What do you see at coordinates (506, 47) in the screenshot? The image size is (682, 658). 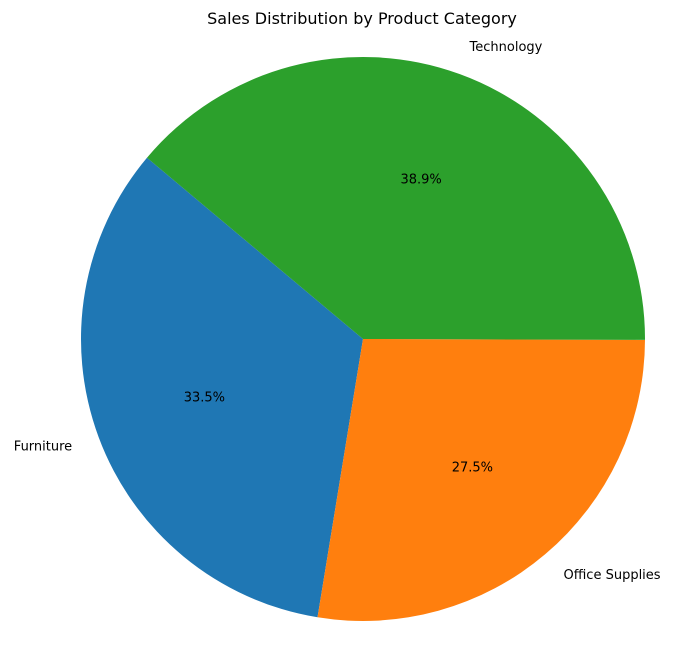 I see `slice-category-label: Technology` at bounding box center [506, 47].